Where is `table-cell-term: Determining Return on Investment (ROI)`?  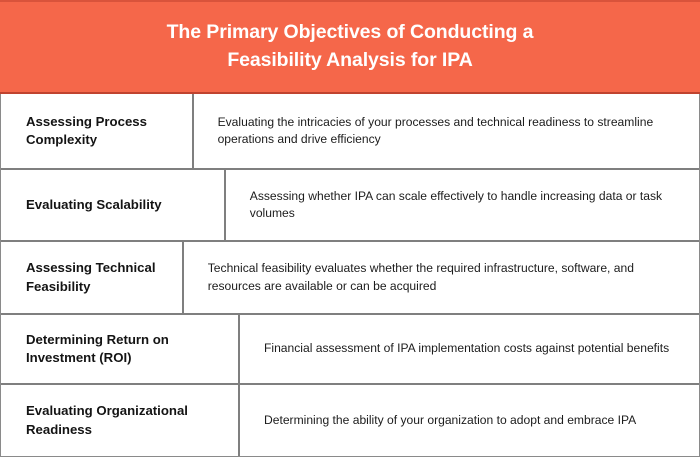 table-cell-term: Determining Return on Investment (ROI) is located at coordinates (120, 349).